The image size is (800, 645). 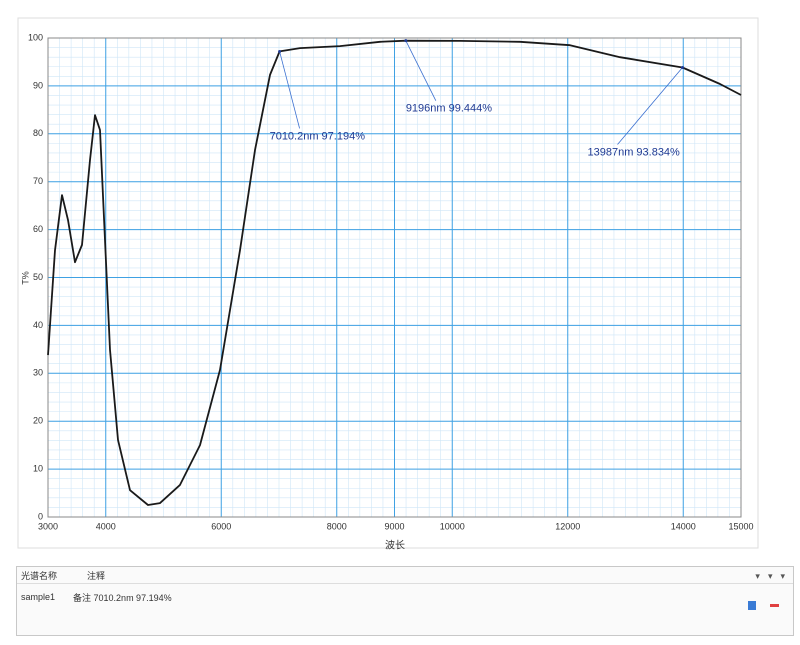 What do you see at coordinates (38, 277) in the screenshot?
I see `y-tick-label: 50` at bounding box center [38, 277].